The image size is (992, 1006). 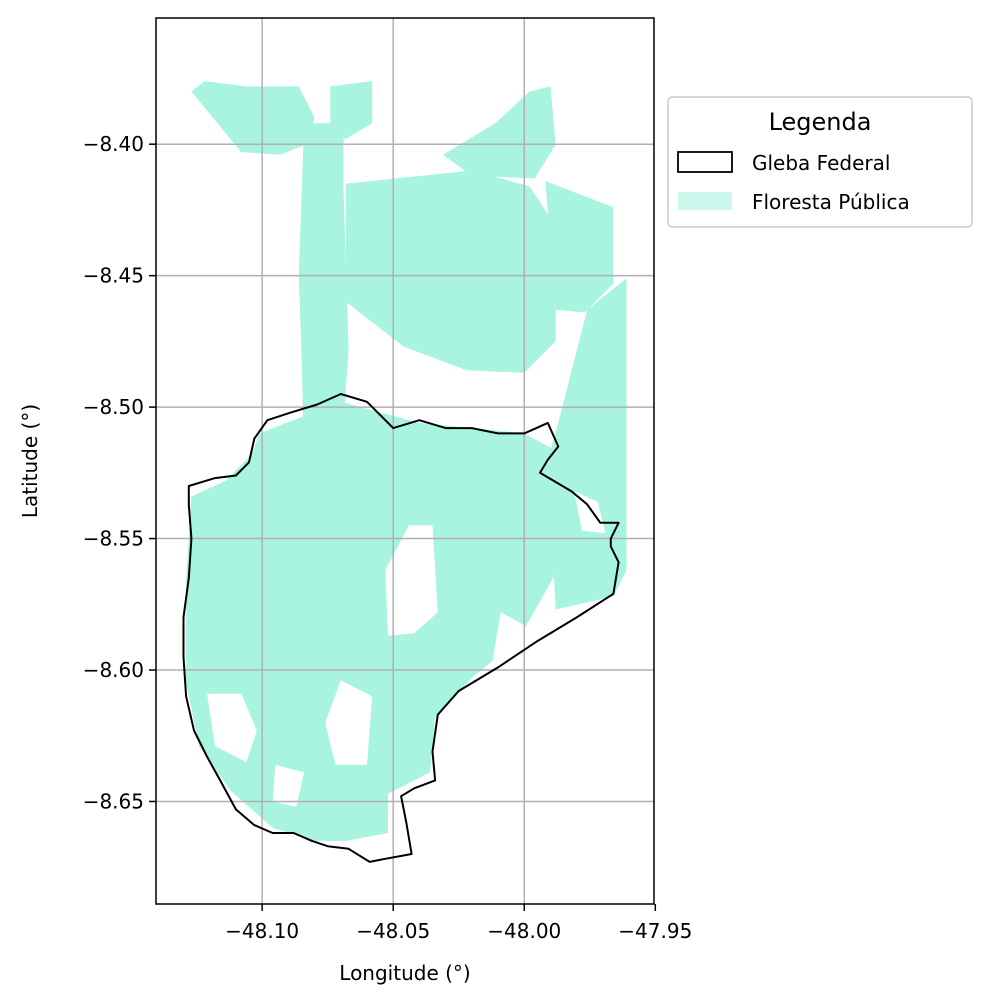 I want to click on x-axis-label: Longitude (°), so click(x=404, y=973).